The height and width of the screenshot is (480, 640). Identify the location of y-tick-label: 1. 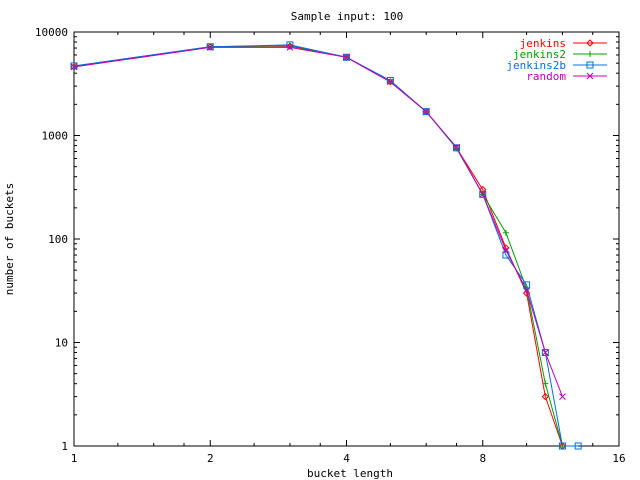
(64, 446).